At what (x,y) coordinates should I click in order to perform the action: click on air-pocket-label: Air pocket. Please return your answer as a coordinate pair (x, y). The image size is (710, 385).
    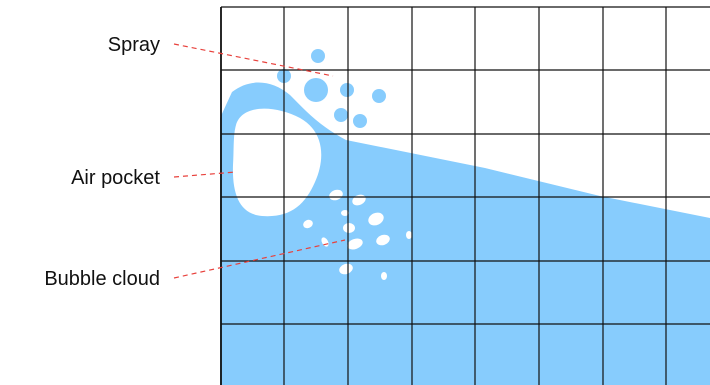
    Looking at the image, I should click on (115, 178).